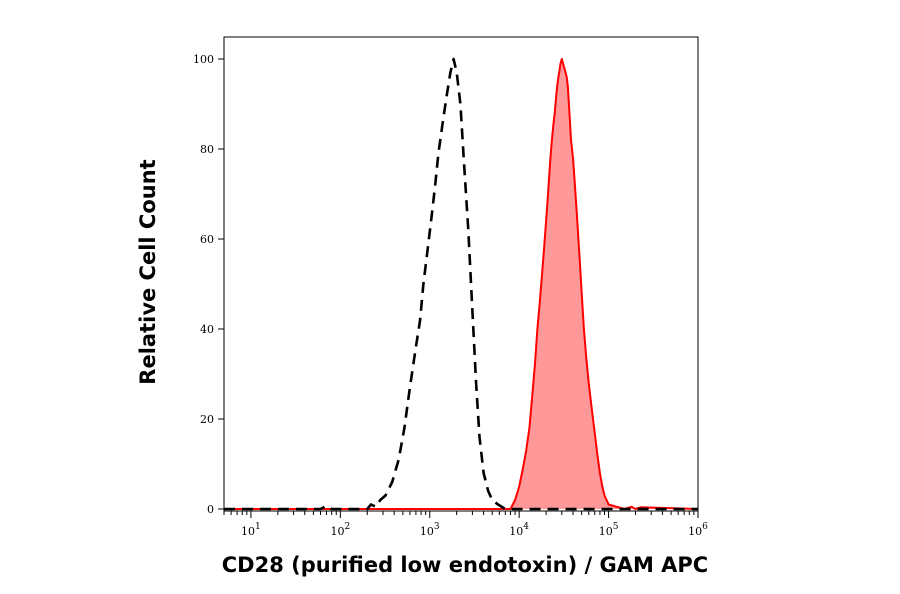 The width and height of the screenshot is (900, 594). I want to click on y-tick-label: 40, so click(207, 329).